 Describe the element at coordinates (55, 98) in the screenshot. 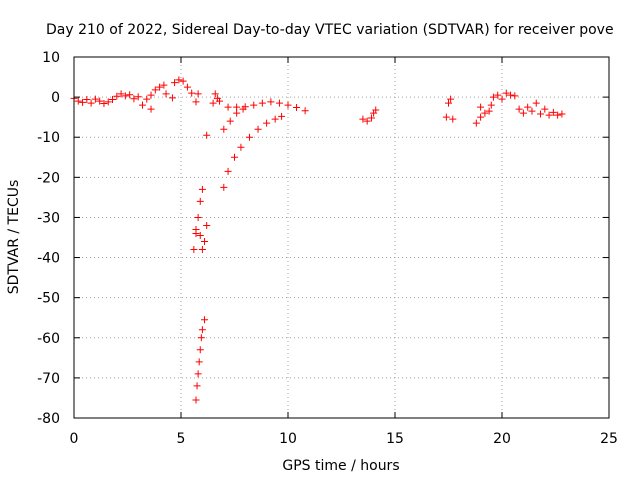

I see `y-tick-label: 0` at that location.